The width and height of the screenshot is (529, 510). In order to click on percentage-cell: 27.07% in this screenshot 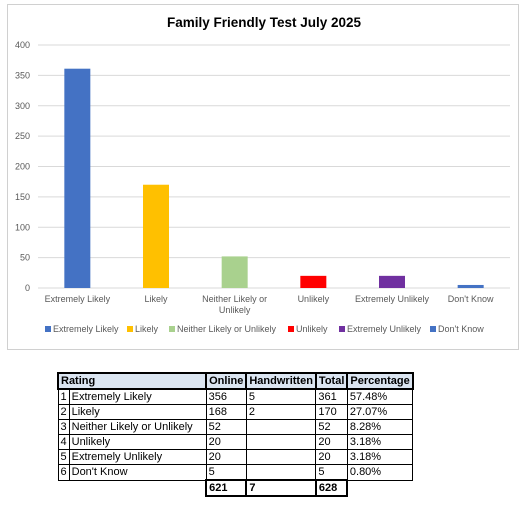, I will do `click(380, 412)`.